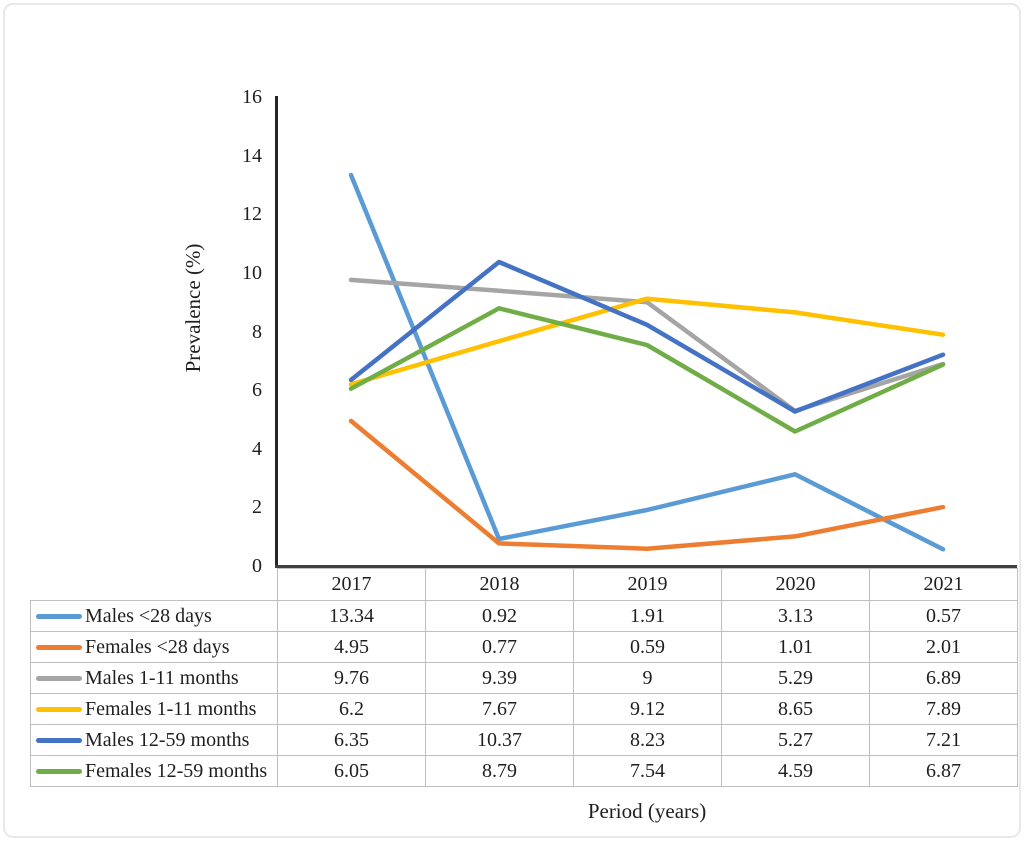  What do you see at coordinates (795, 709) in the screenshot?
I see `value-cell: 8.65` at bounding box center [795, 709].